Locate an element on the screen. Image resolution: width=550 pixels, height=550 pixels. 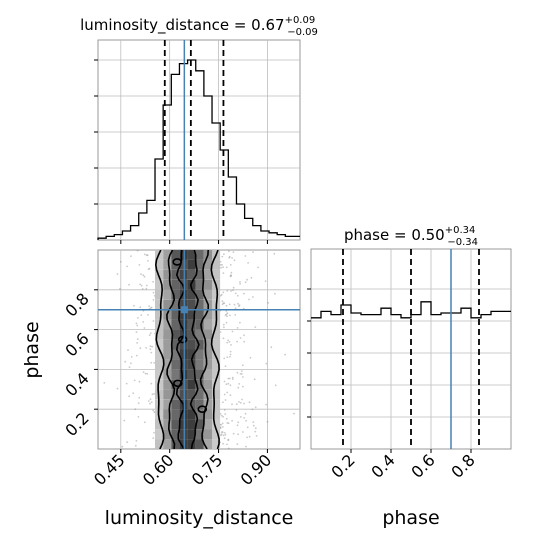
tick-label-ld-x-1: 0.60 is located at coordinates (158, 469).